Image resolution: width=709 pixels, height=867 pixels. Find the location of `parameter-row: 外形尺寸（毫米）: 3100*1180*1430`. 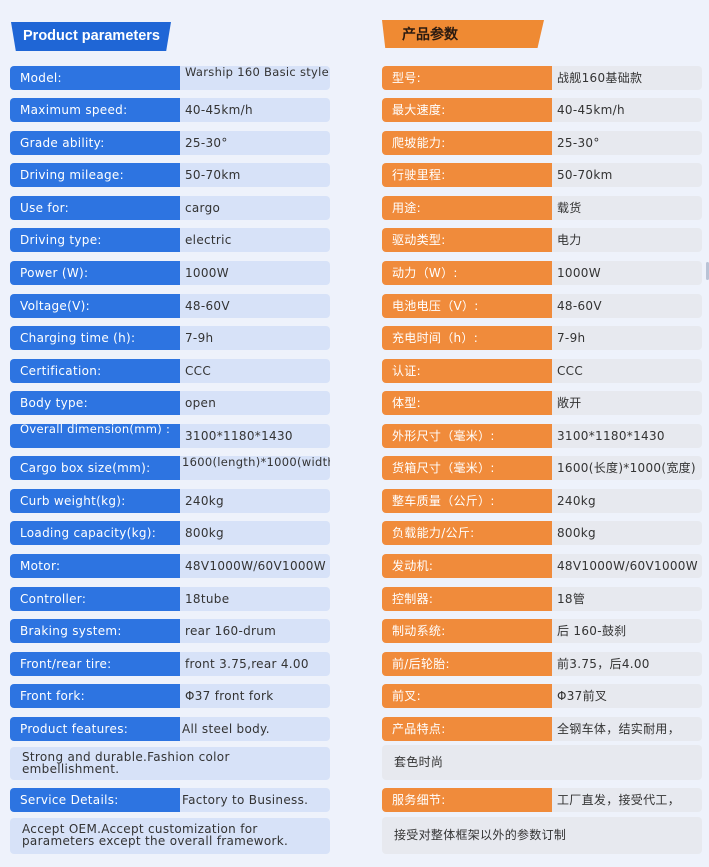

parameter-row: 外形尺寸（毫米）: 3100*1180*1430 is located at coordinates (542, 436).